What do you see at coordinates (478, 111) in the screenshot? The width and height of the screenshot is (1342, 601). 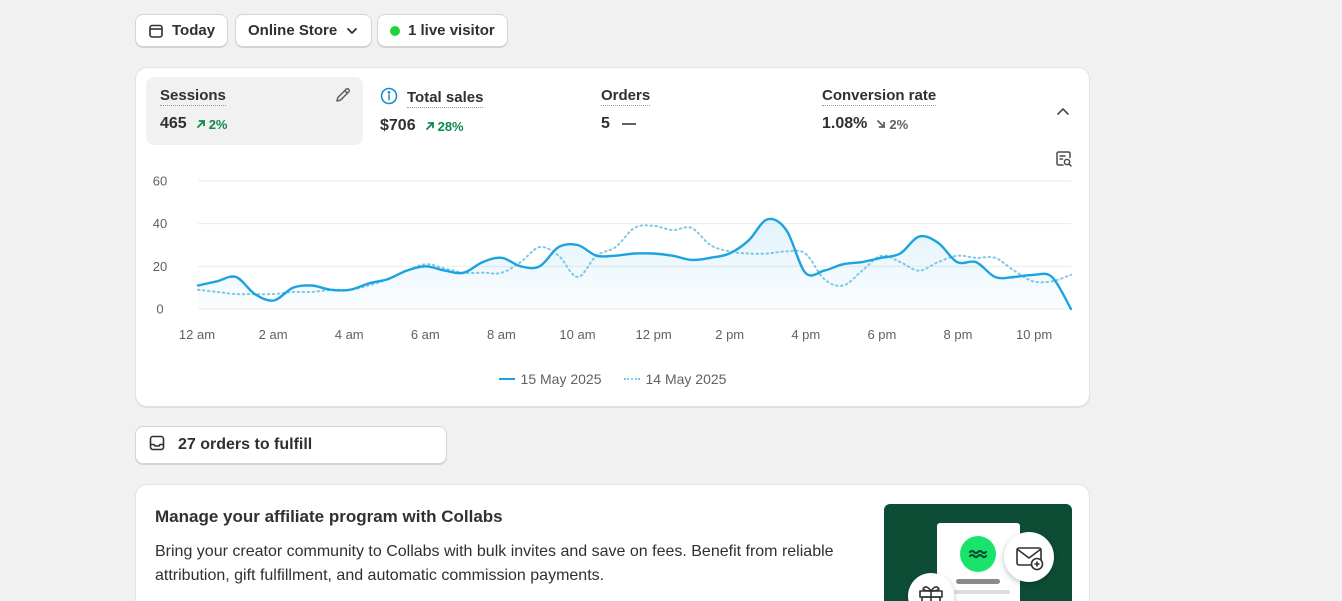 I see `metric-total-sales: Total sales $706 28%` at bounding box center [478, 111].